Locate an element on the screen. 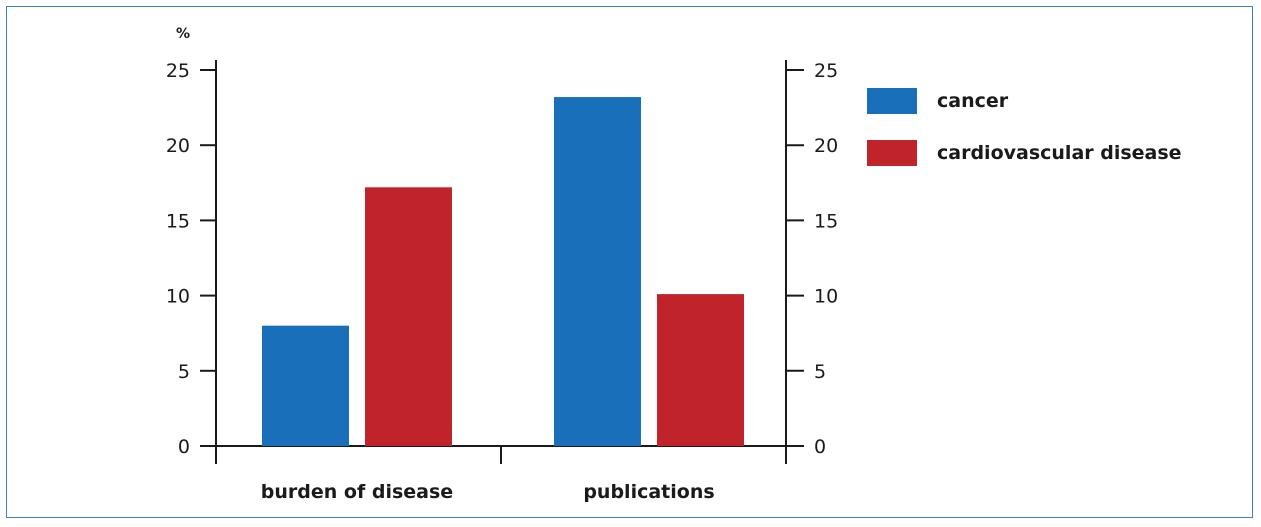 This screenshot has height=527, width=1261. y-axis-unit-label: % is located at coordinates (183, 34).